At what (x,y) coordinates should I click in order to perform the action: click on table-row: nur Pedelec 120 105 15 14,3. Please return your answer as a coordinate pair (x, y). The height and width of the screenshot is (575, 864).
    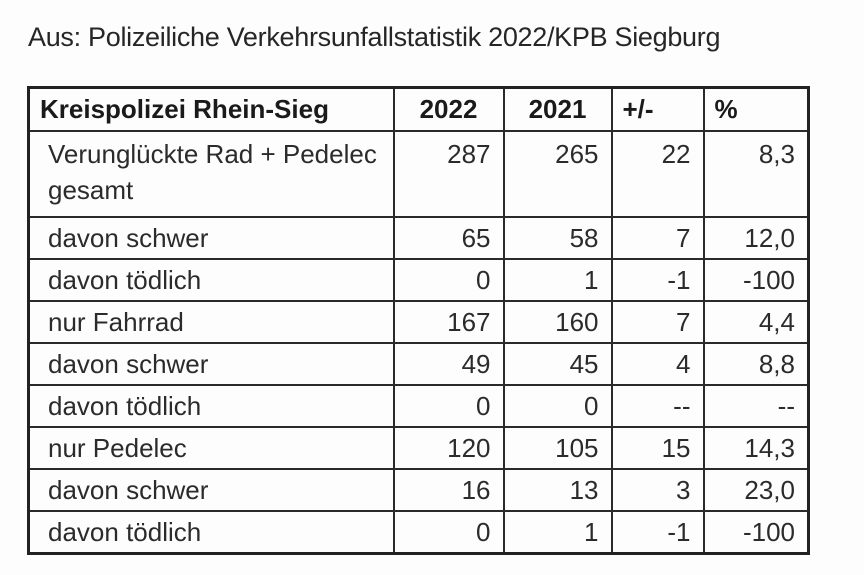
    Looking at the image, I should click on (418, 448).